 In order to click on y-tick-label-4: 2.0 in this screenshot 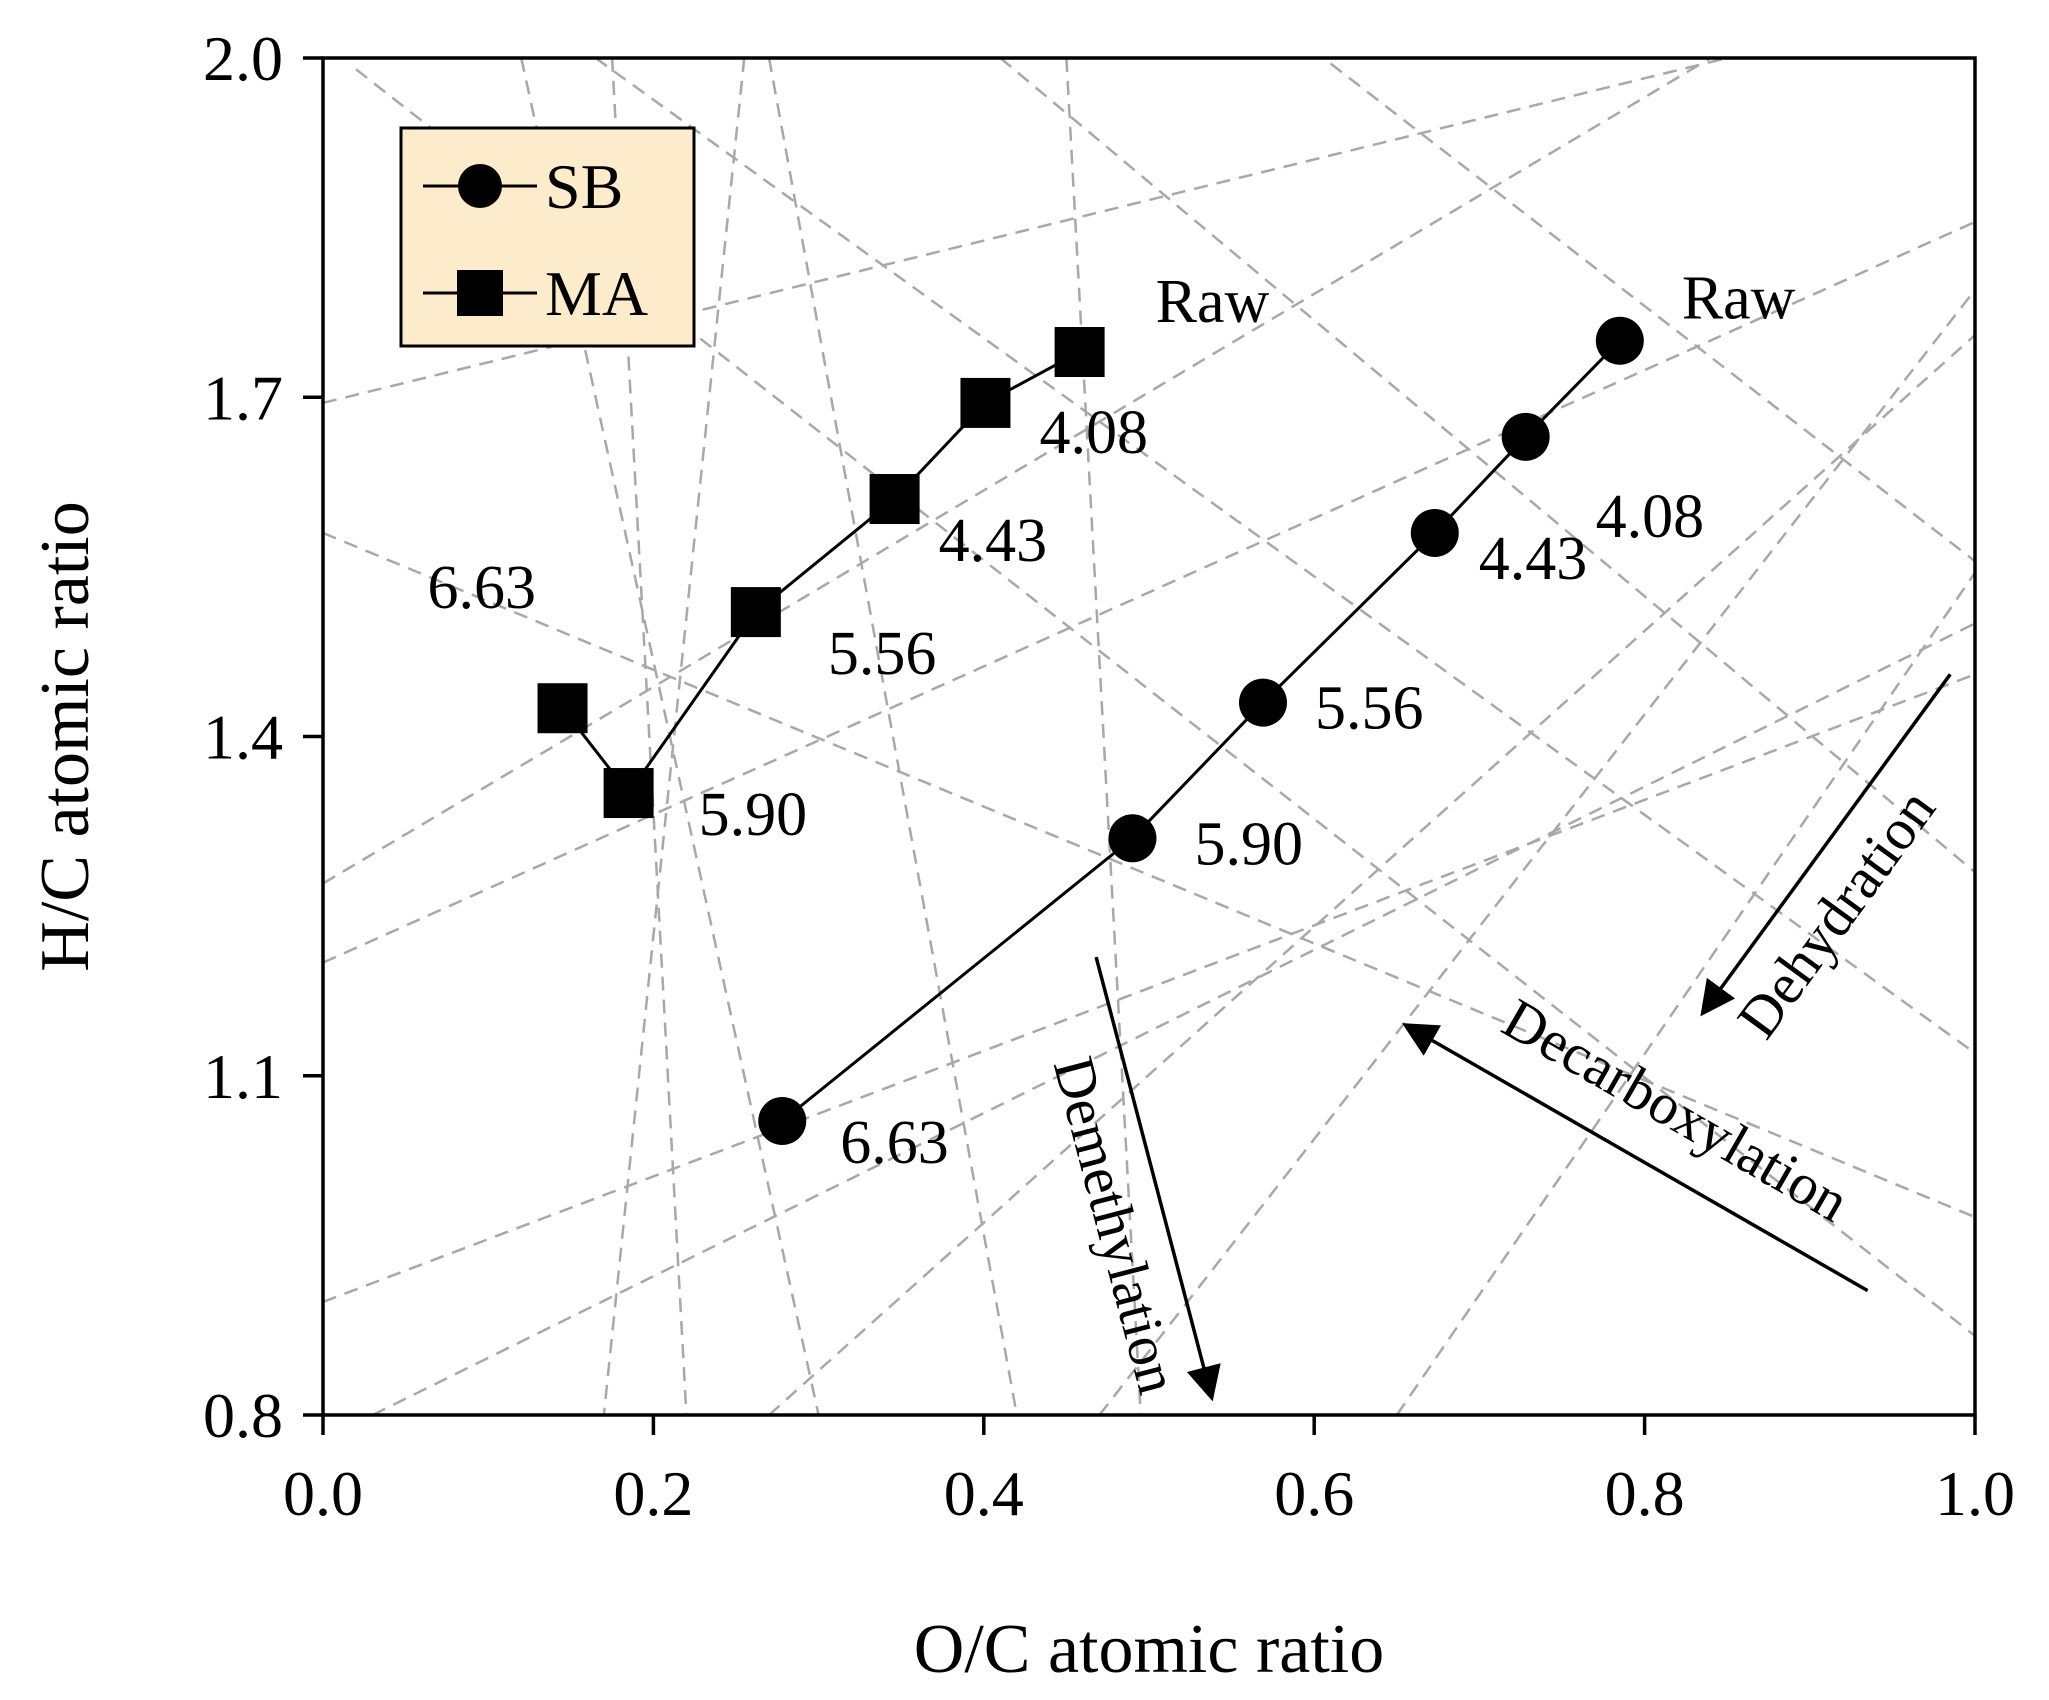, I will do `click(243, 58)`.